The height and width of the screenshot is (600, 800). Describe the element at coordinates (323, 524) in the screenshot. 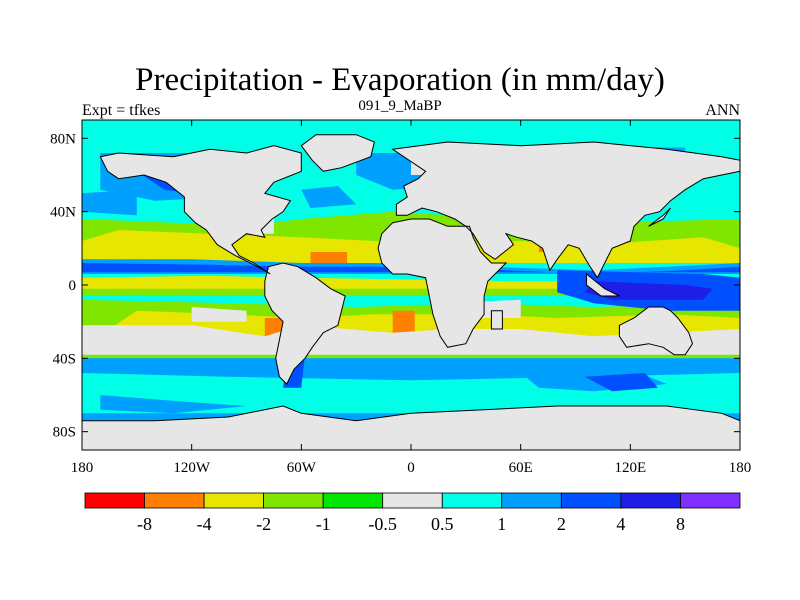

I see `colorbar-label-3: -1` at that location.